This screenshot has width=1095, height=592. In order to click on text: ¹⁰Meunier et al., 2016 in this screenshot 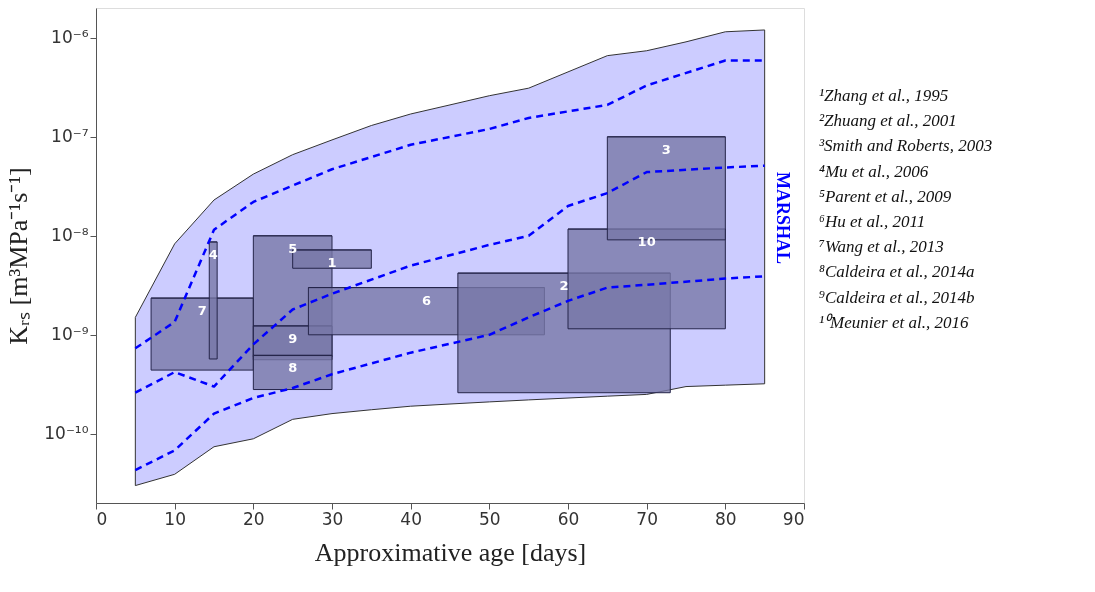, I will do `click(894, 322)`.